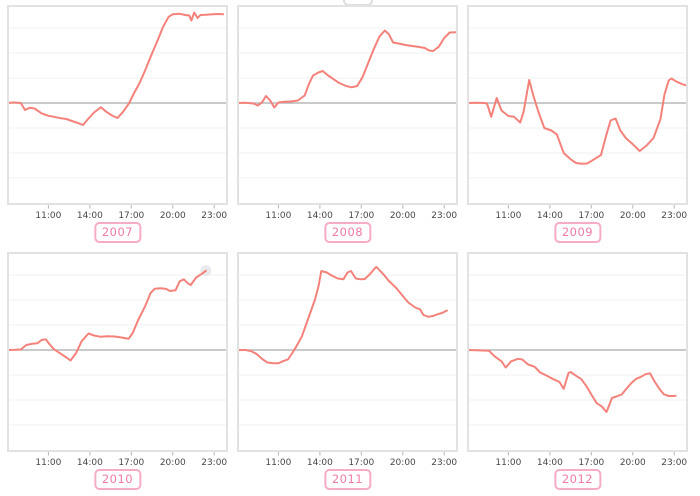  I want to click on line-chart-2009: 11:00 14:00 17:00 20:00 23:00, so click(577, 113).